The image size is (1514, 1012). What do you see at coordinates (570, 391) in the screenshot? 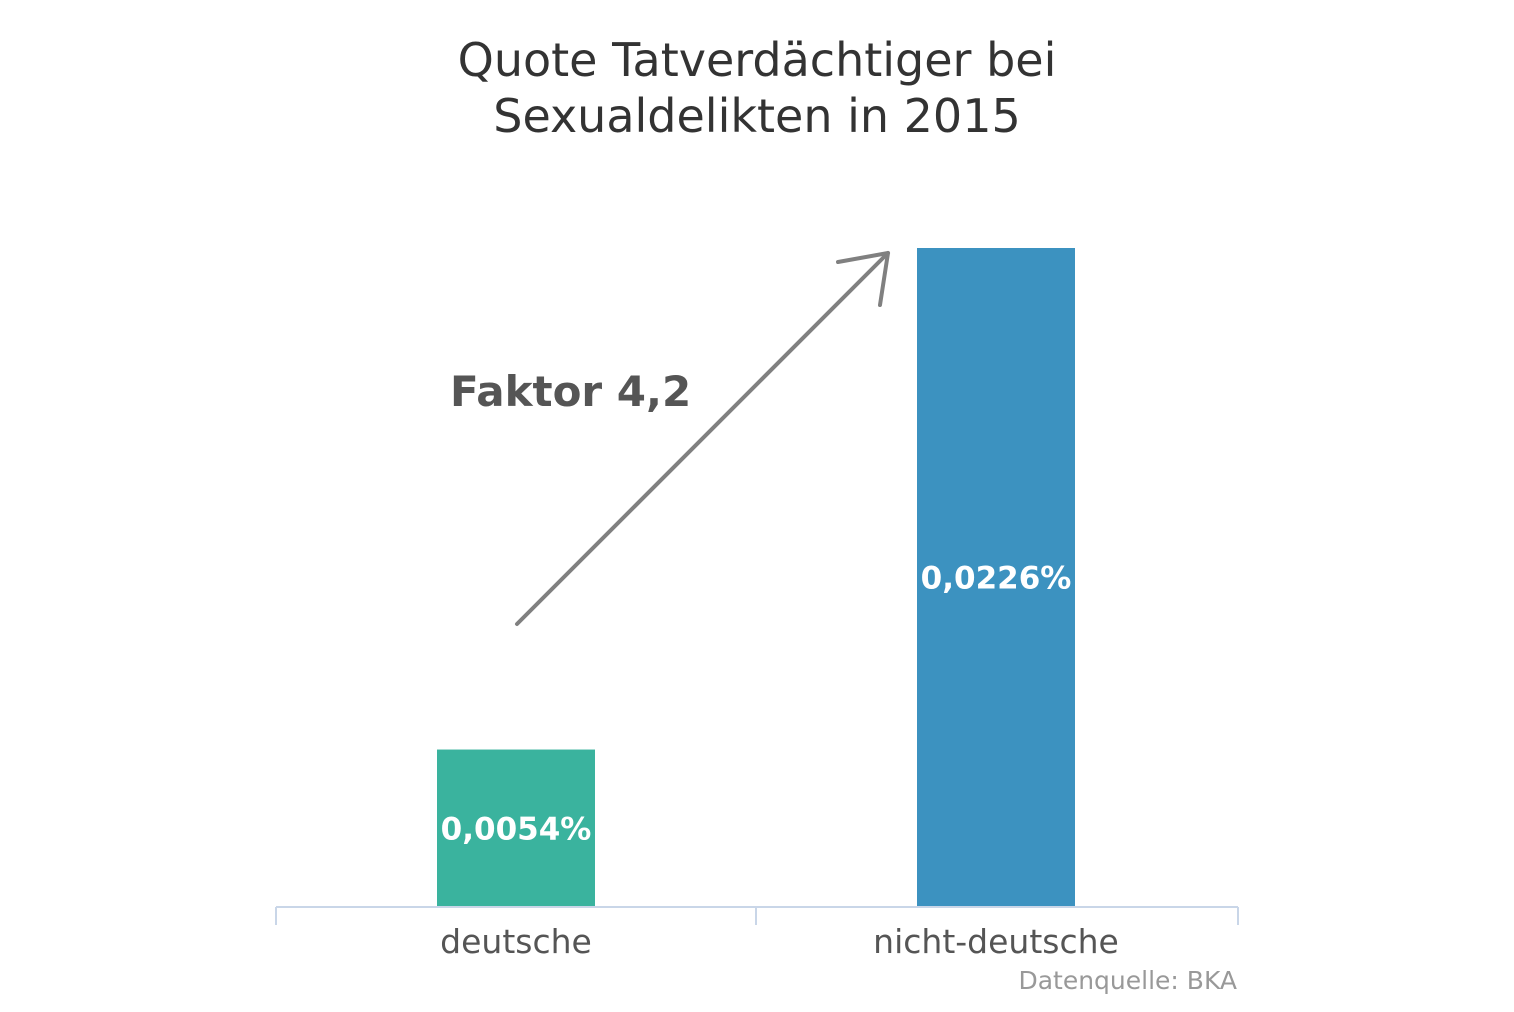
I see `factor-annotation: Faktor 4,2` at bounding box center [570, 391].